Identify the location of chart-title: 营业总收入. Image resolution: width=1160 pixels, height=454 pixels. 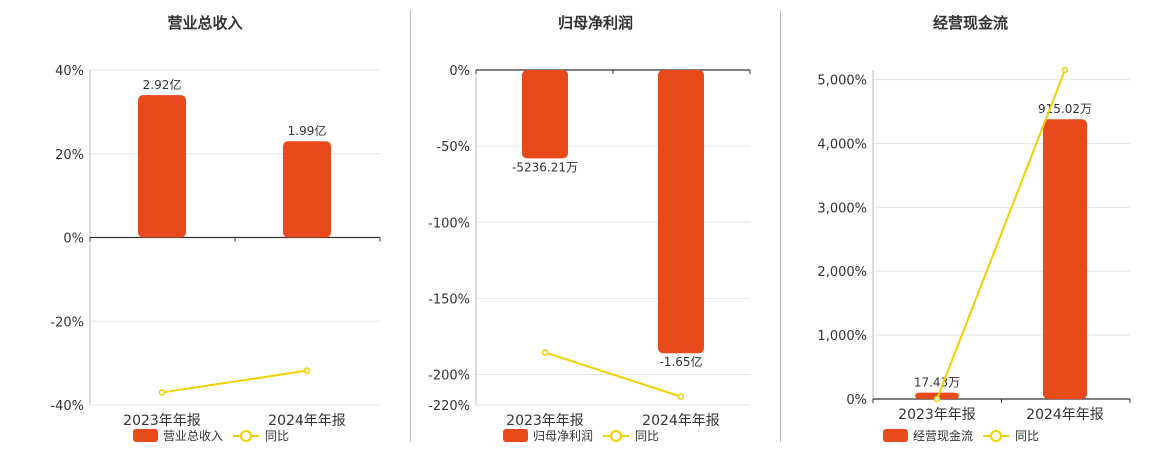
(205, 23).